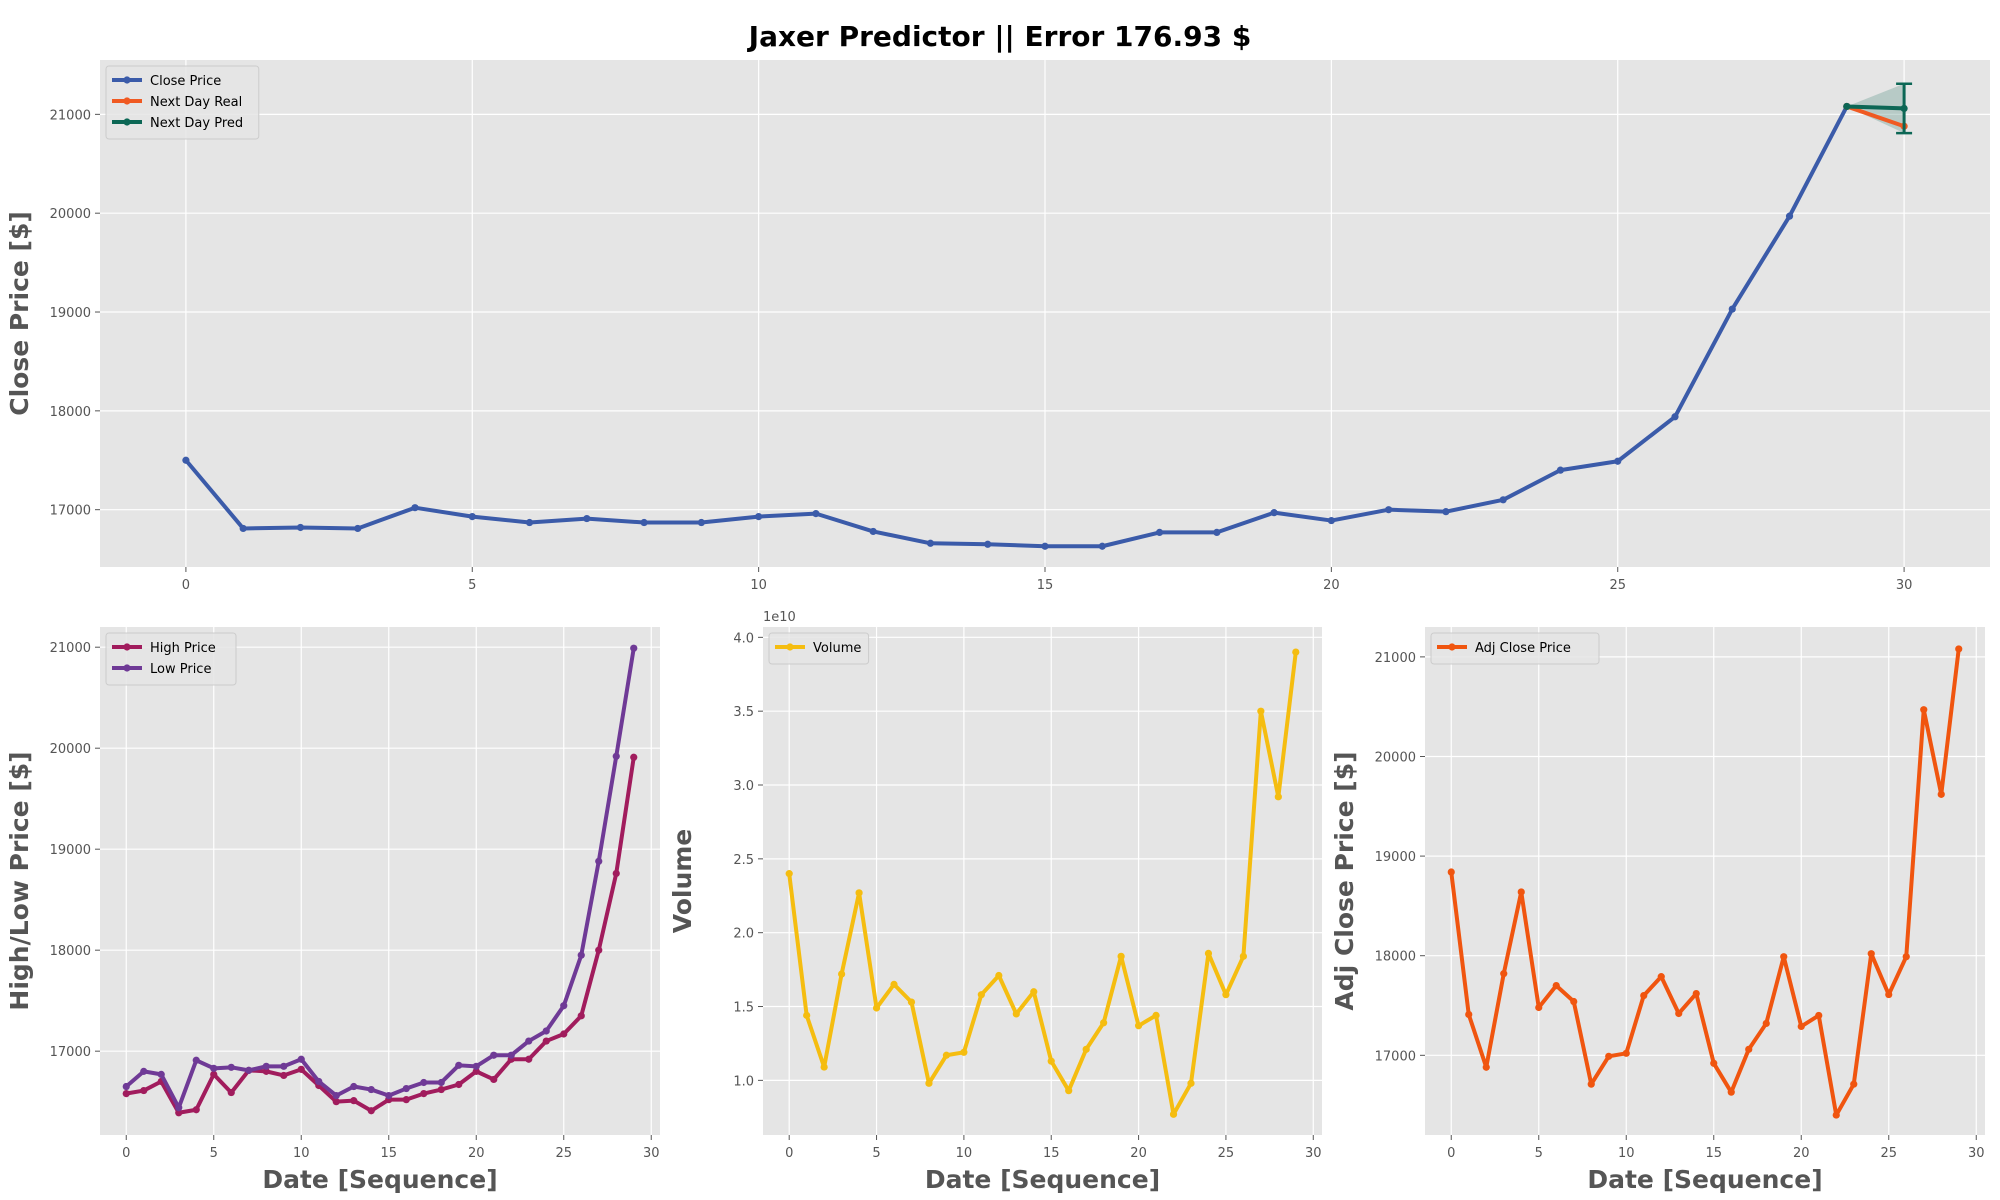 The width and height of the screenshot is (2000, 1200). Describe the element at coordinates (1626, 1153) in the screenshot. I see `x-tick-label: 10` at that location.